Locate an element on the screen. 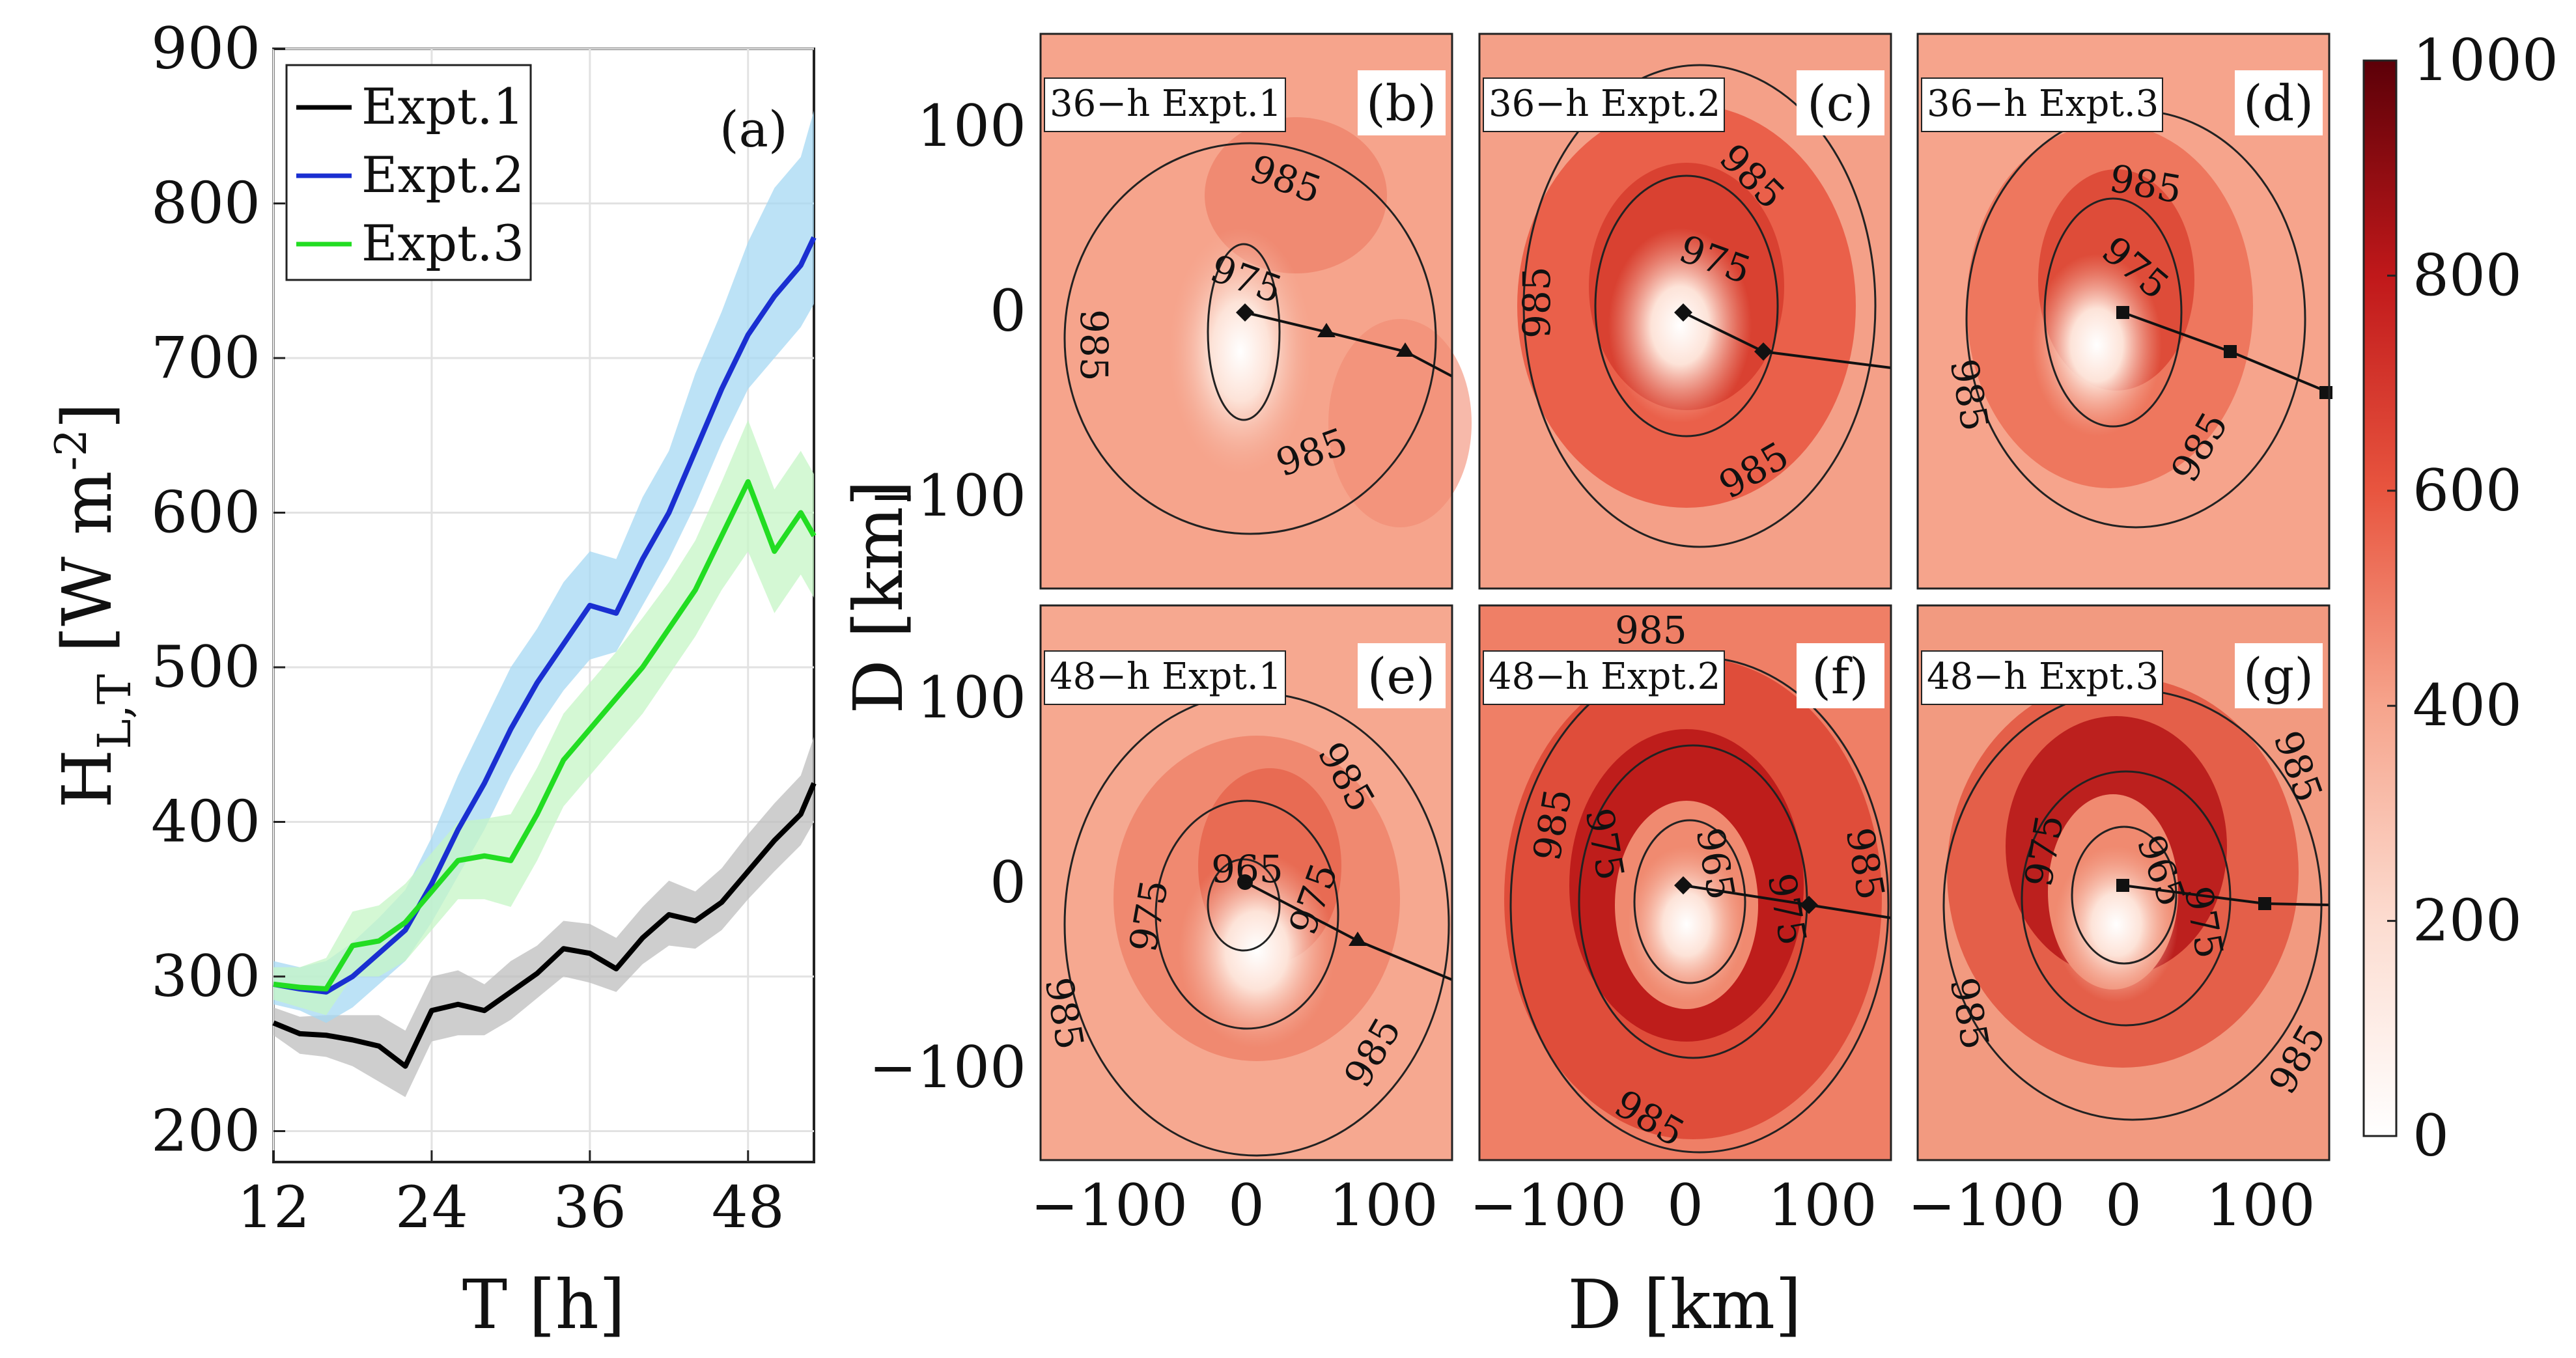 This screenshot has width=2576, height=1358. panel-b-track is located at coordinates (1348, 344).